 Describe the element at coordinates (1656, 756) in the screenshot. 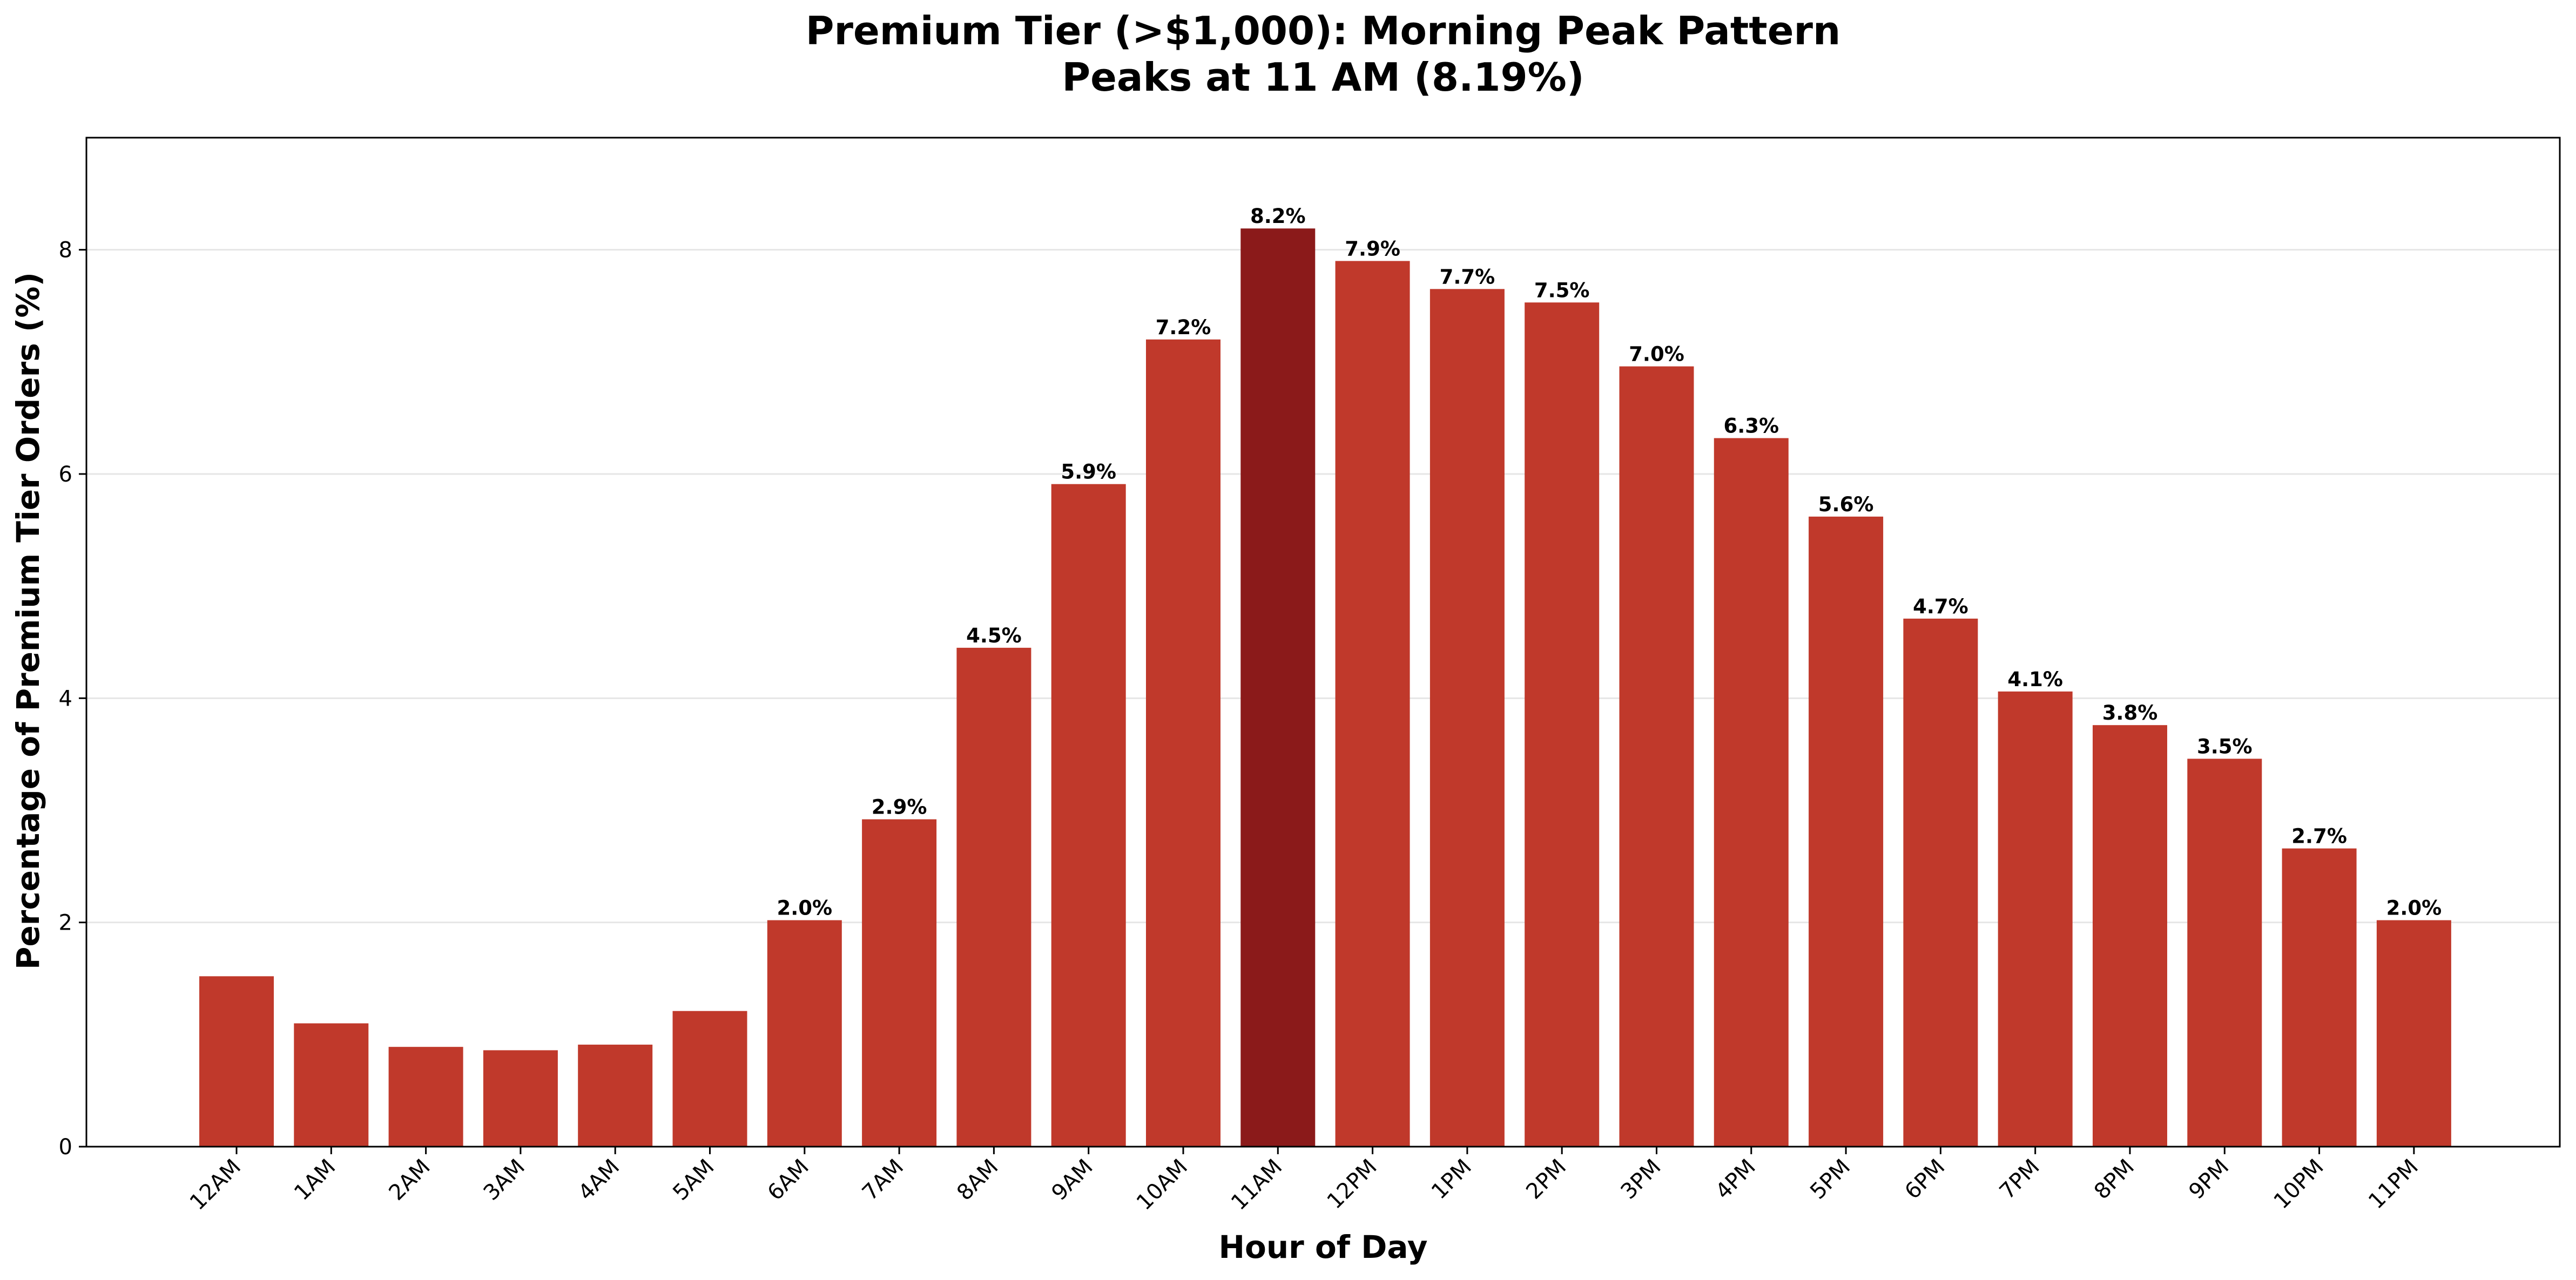

I see `bar-3PM` at that location.